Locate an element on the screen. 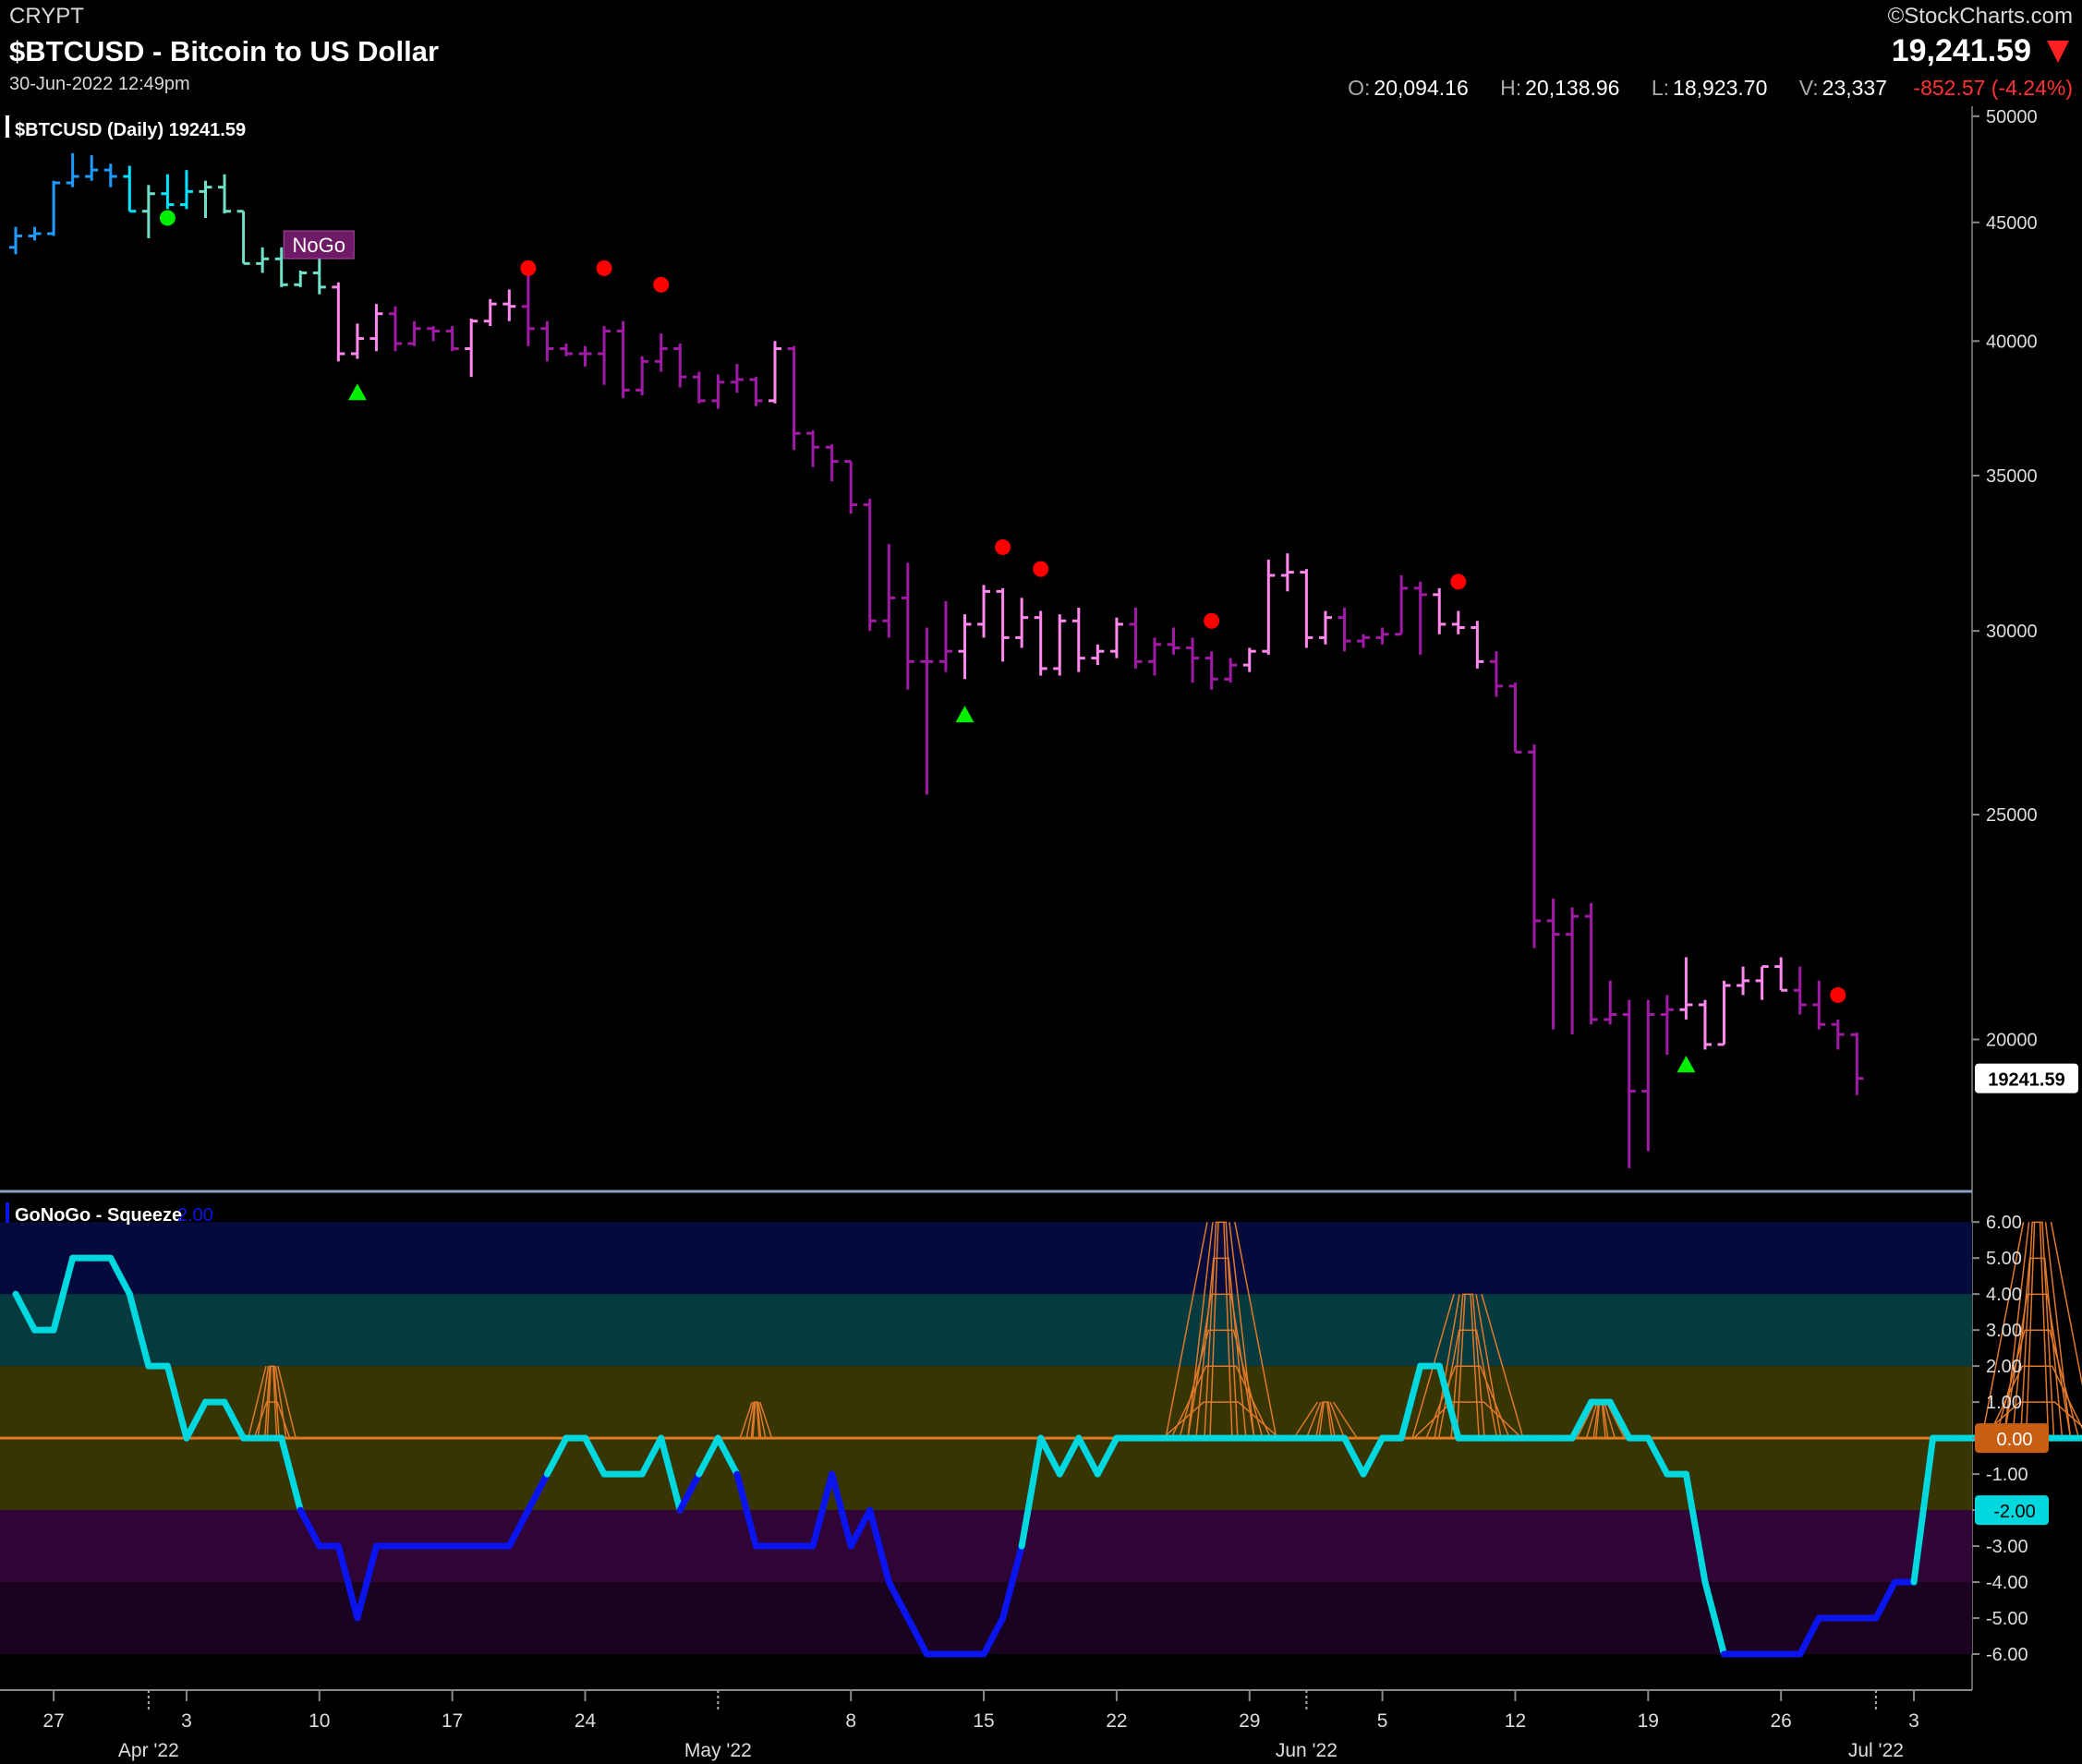  x-tick-label: 29 is located at coordinates (1249, 1721).